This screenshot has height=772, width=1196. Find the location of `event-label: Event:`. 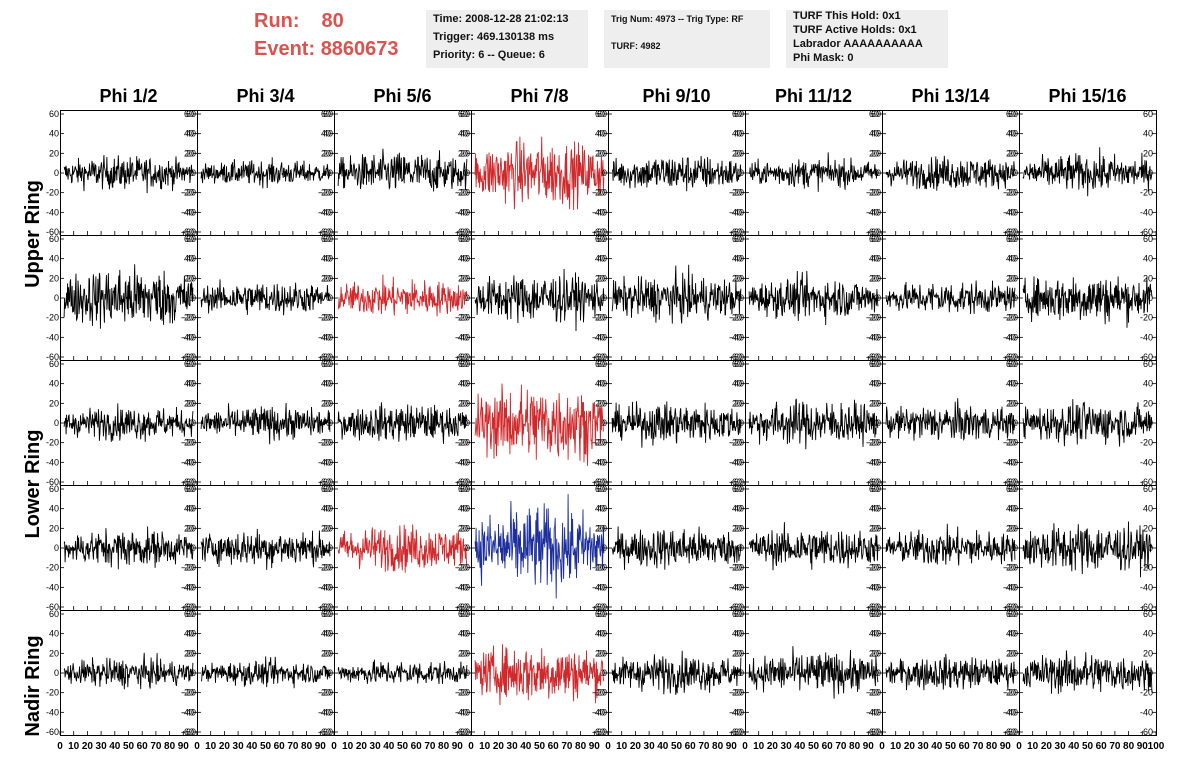

event-label: Event: is located at coordinates (285, 49).